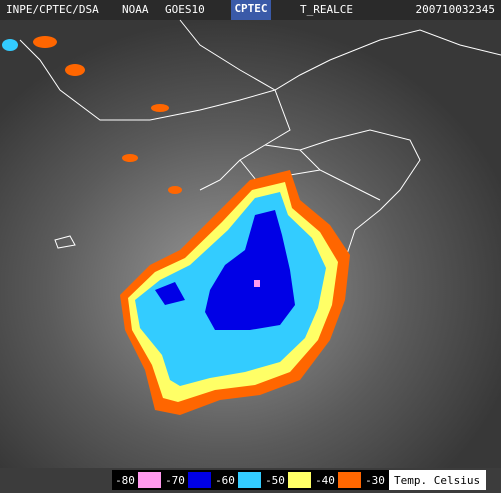 The image size is (501, 493). I want to click on legend-label: -80, so click(125, 480).